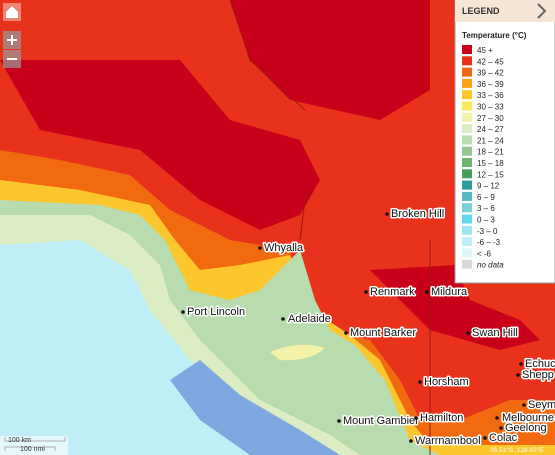 This screenshot has height=455, width=555. I want to click on kangaroo-island, so click(297, 352).